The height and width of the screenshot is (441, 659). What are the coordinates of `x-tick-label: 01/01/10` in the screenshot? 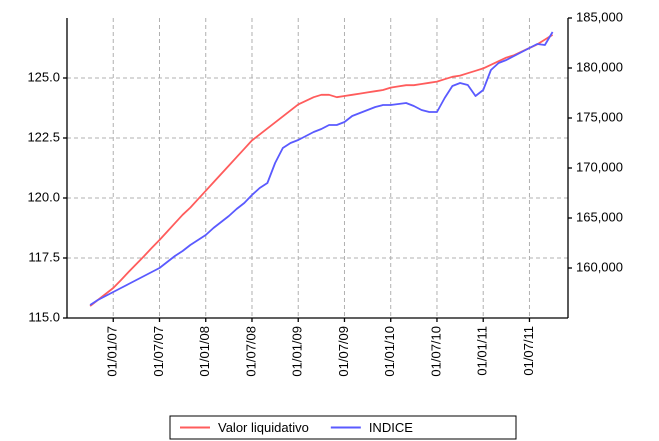 It's located at (389, 351).